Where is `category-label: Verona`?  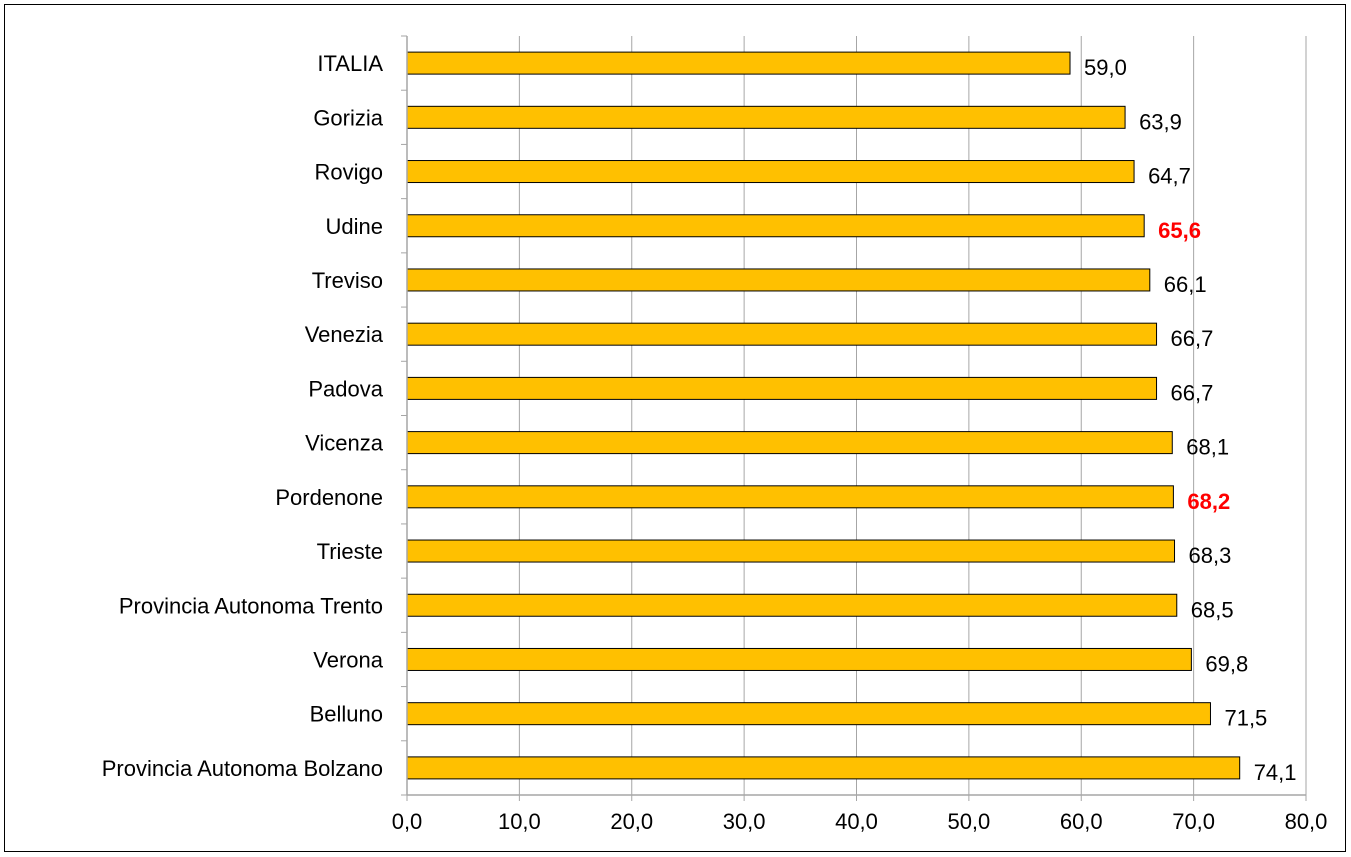
category-label: Verona is located at coordinates (348, 659).